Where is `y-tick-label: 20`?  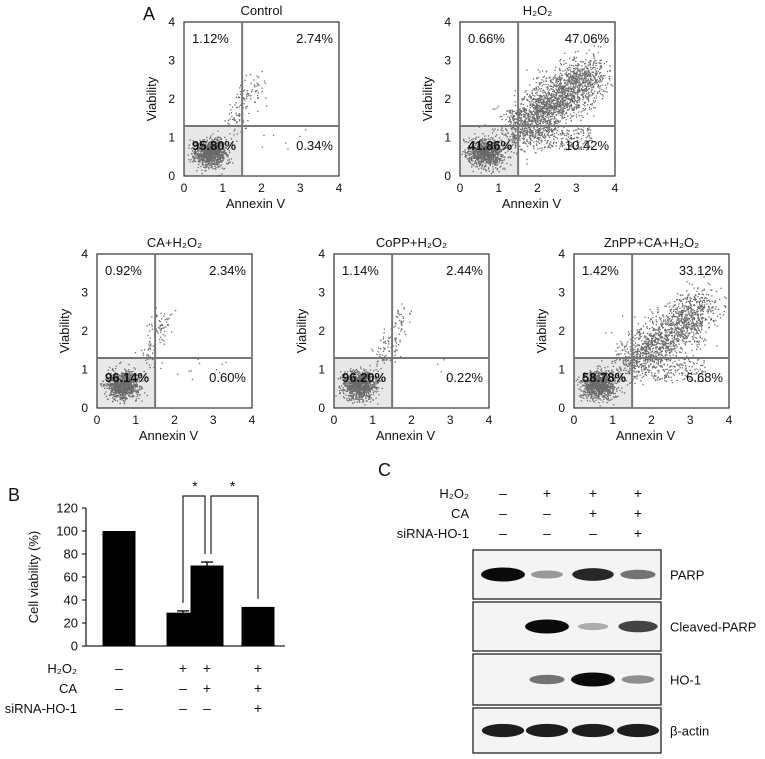
y-tick-label: 20 is located at coordinates (71, 623).